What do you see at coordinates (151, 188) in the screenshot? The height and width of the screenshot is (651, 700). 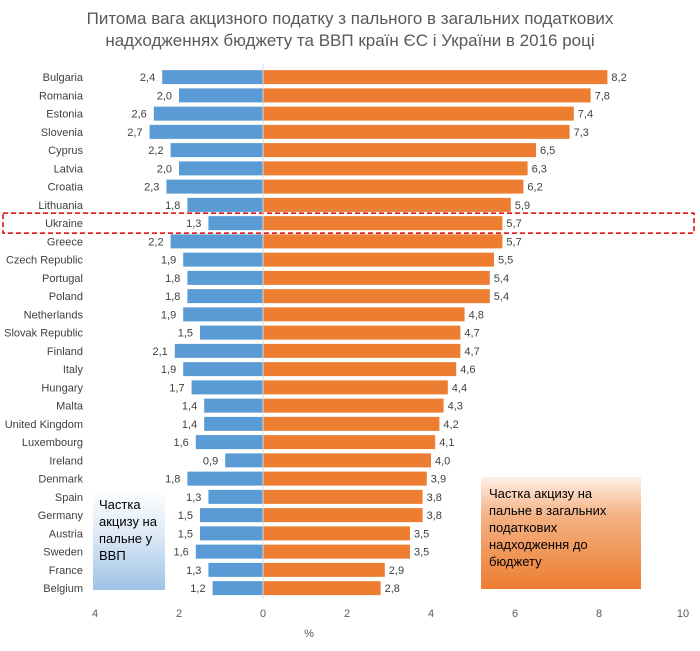 I see `data-label-gdp: 2,3` at bounding box center [151, 188].